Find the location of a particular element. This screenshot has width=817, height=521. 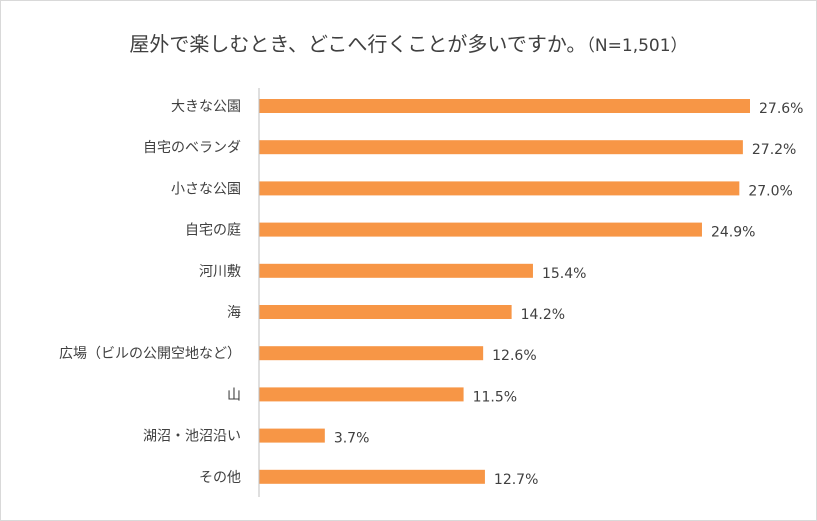

chart-title-block: 屋外で楽しむとき、どこへ行くことが多いですか。（N=1,501） is located at coordinates (408, 42).